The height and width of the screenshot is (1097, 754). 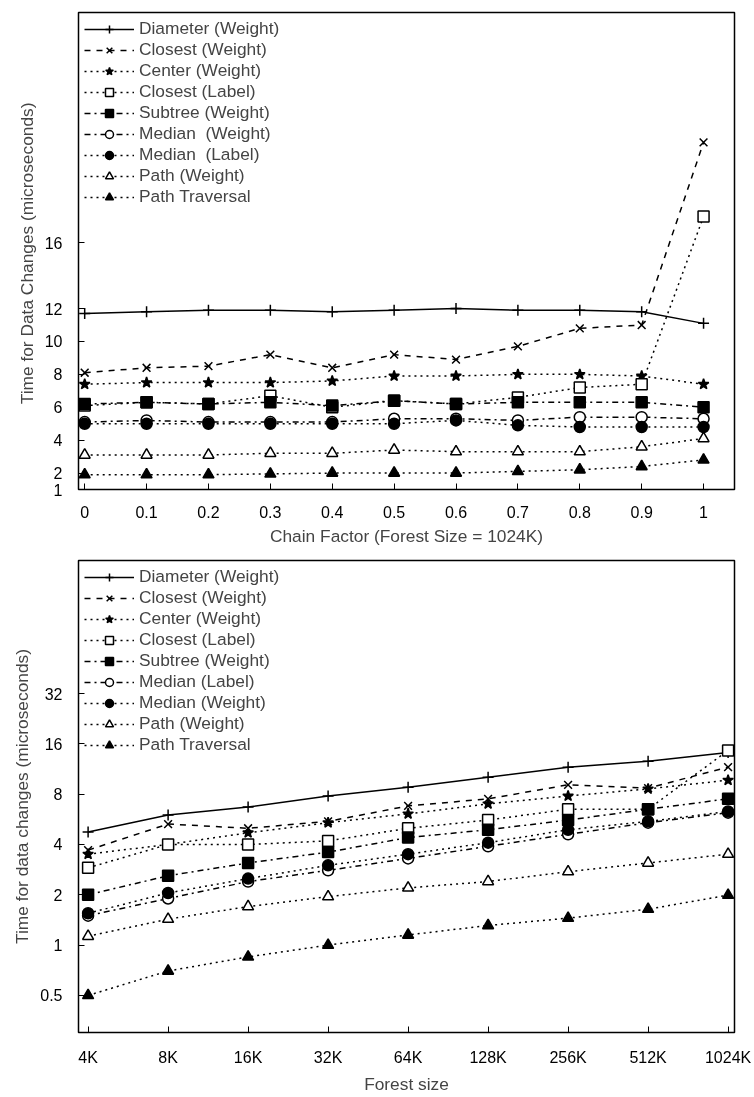 I want to click on x-tick-label: 0.6, so click(x=456, y=512).